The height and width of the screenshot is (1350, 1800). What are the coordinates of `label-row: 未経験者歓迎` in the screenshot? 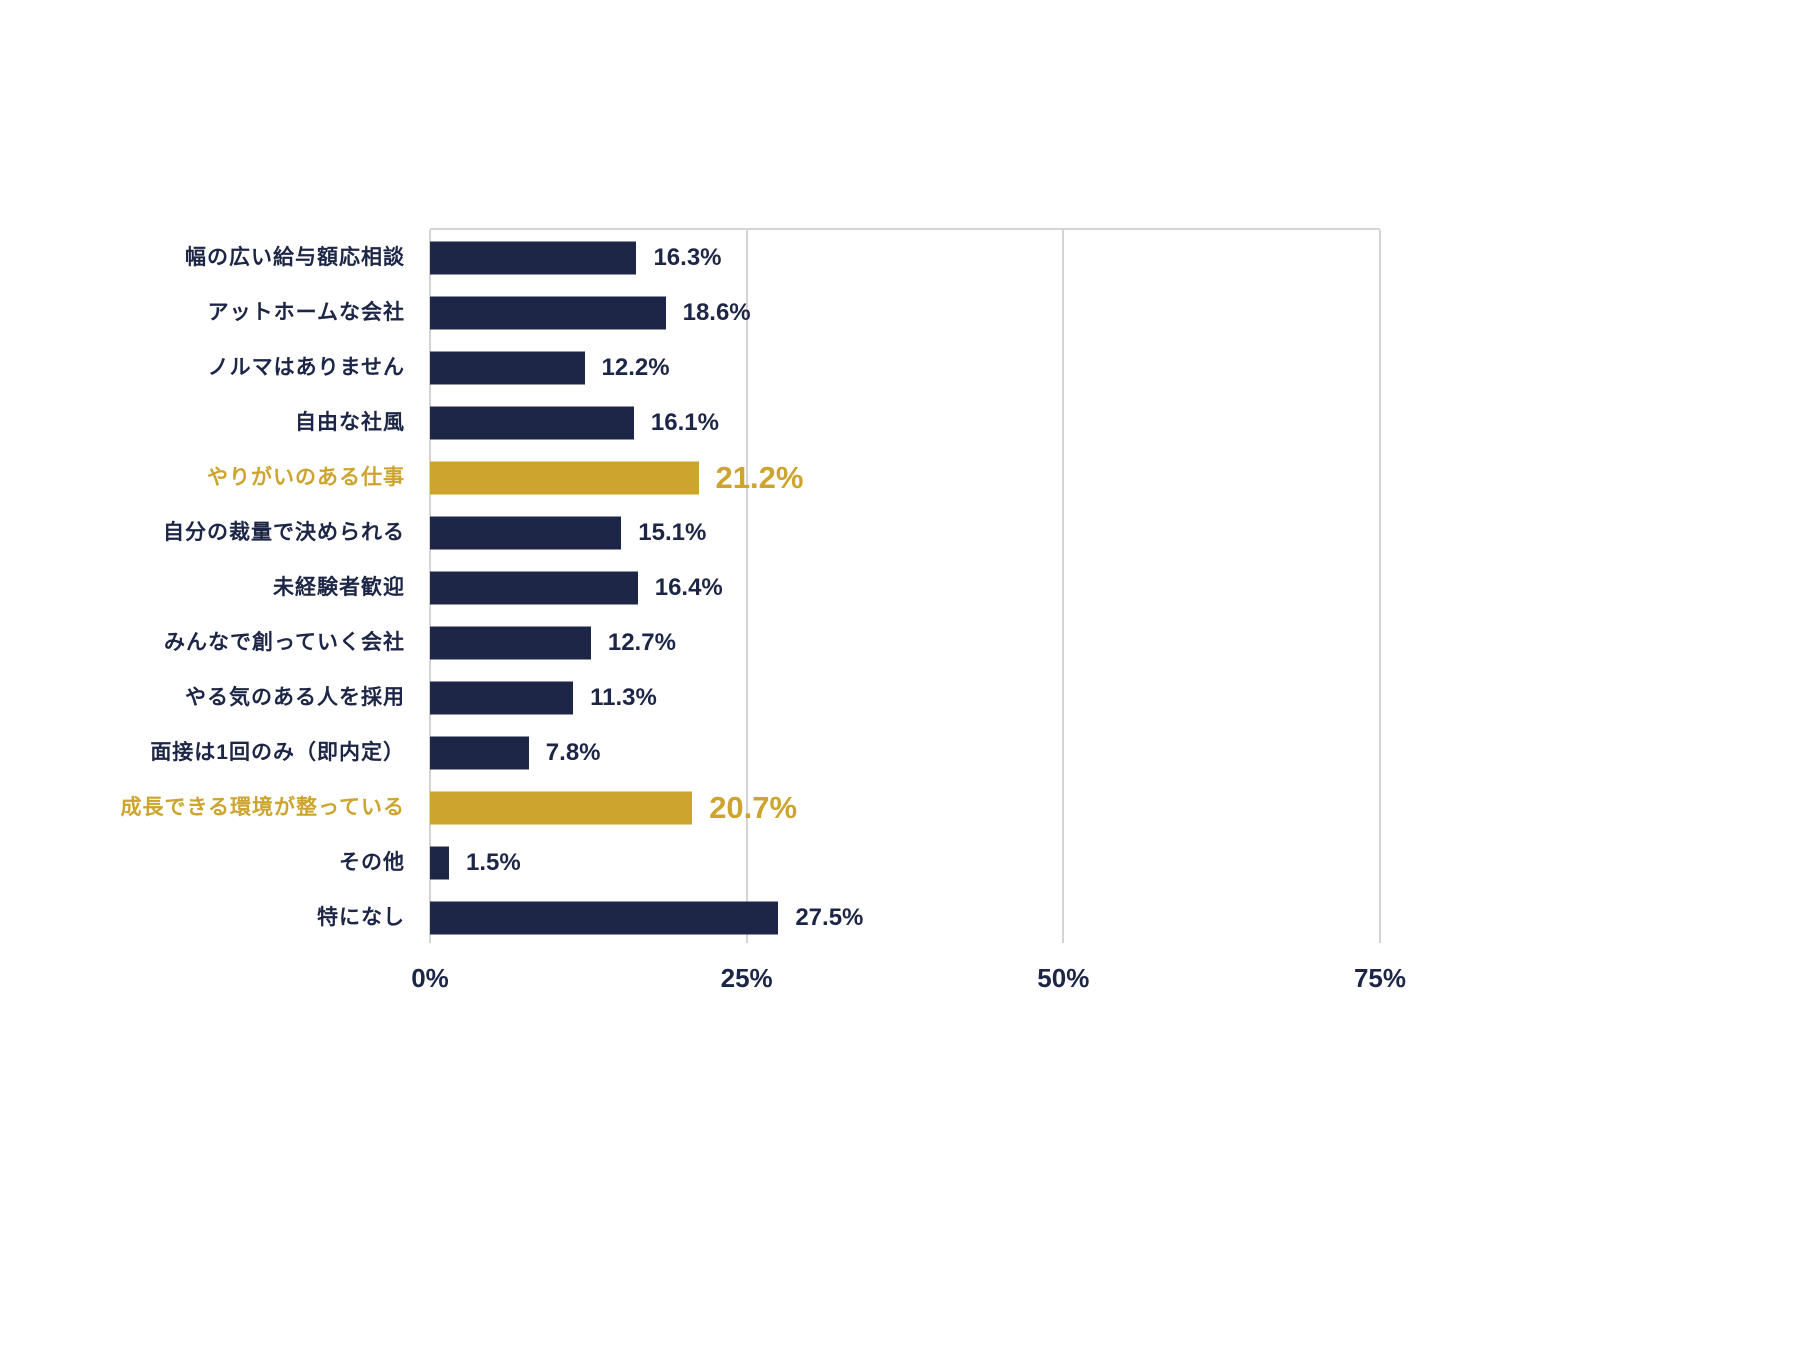 It's located at (300, 585).